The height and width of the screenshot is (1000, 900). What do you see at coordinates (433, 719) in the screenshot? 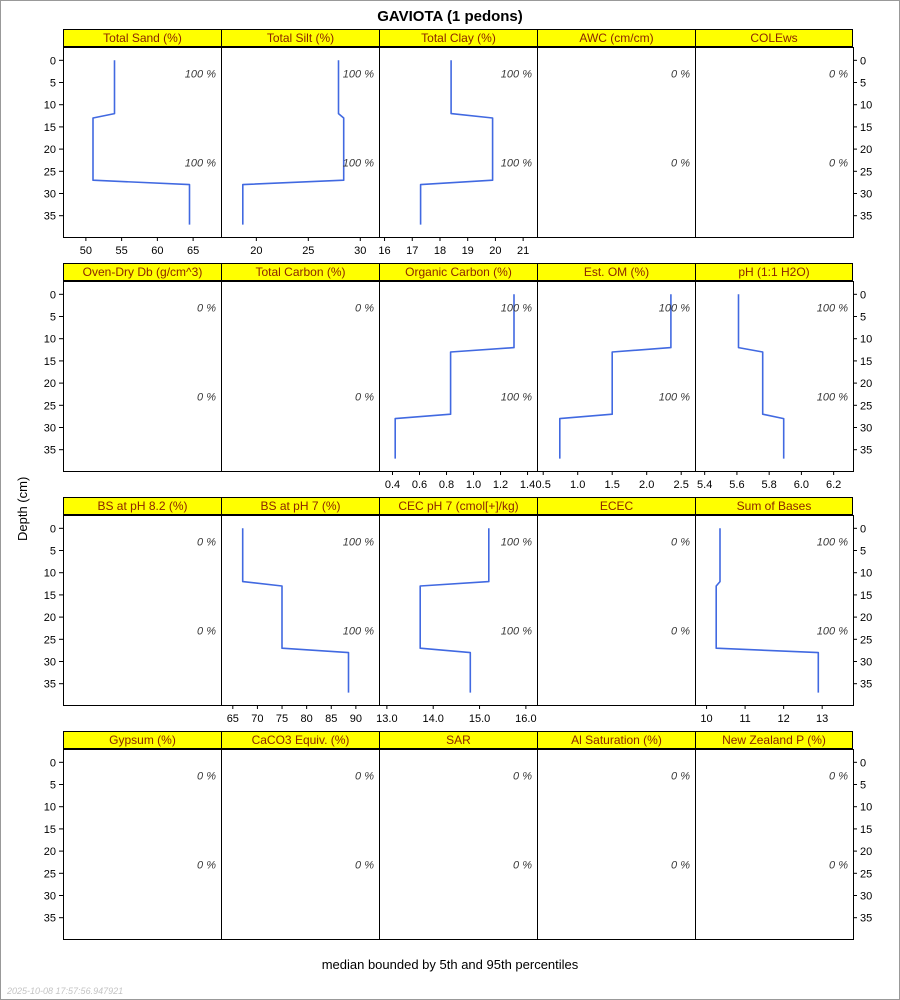
I see `x-tick-label: 14.0` at bounding box center [433, 719].